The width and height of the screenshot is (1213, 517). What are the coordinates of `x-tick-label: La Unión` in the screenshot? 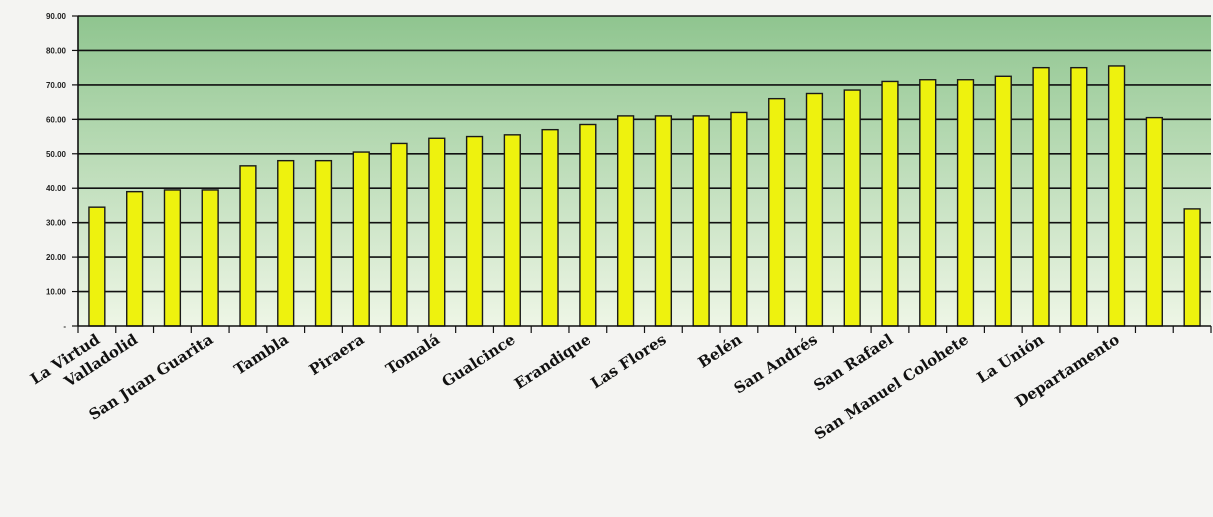 It's located at (1011, 358).